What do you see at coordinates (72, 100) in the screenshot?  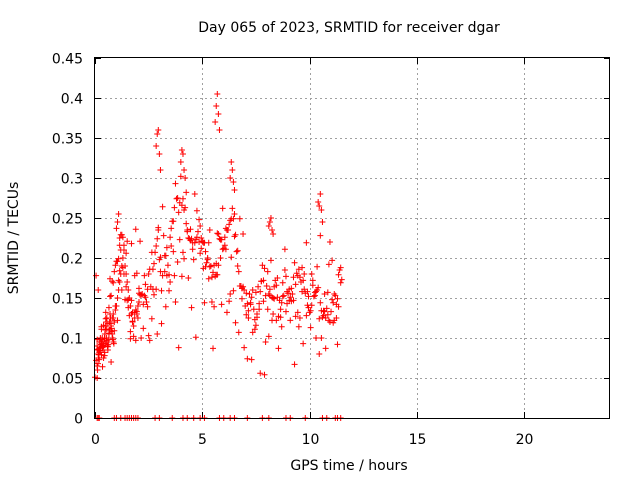 I see `y-tick-label: 0.4` at bounding box center [72, 100].